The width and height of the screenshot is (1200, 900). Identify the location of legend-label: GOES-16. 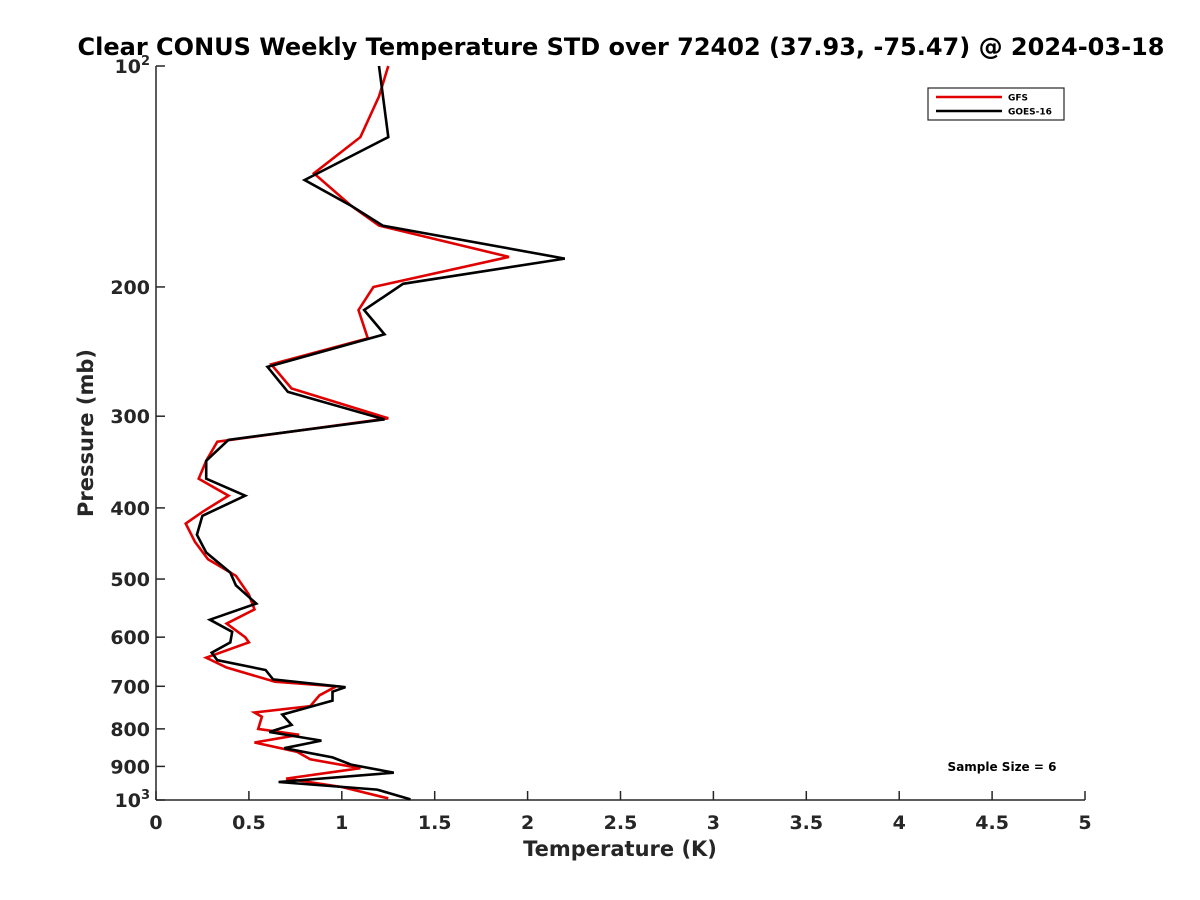
(1030, 113).